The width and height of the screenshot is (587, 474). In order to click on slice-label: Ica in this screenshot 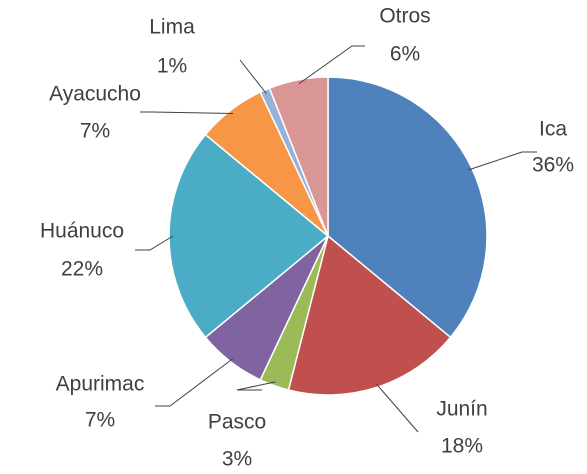, I will do `click(553, 129)`.